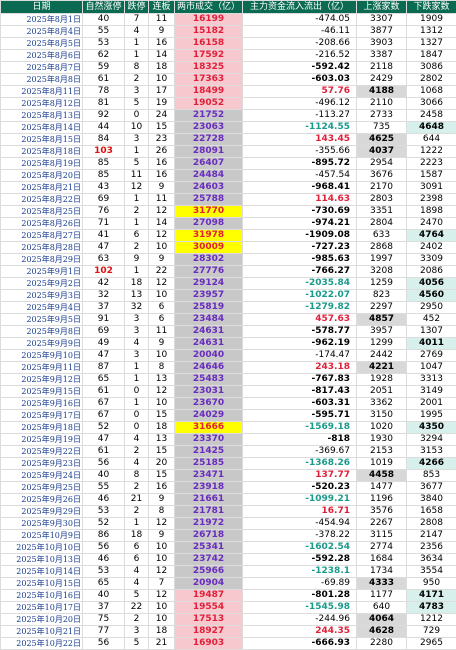 This screenshot has height=650, width=456. Describe the element at coordinates (209, 548) in the screenshot. I see `cell-turnover: 25341` at that location.